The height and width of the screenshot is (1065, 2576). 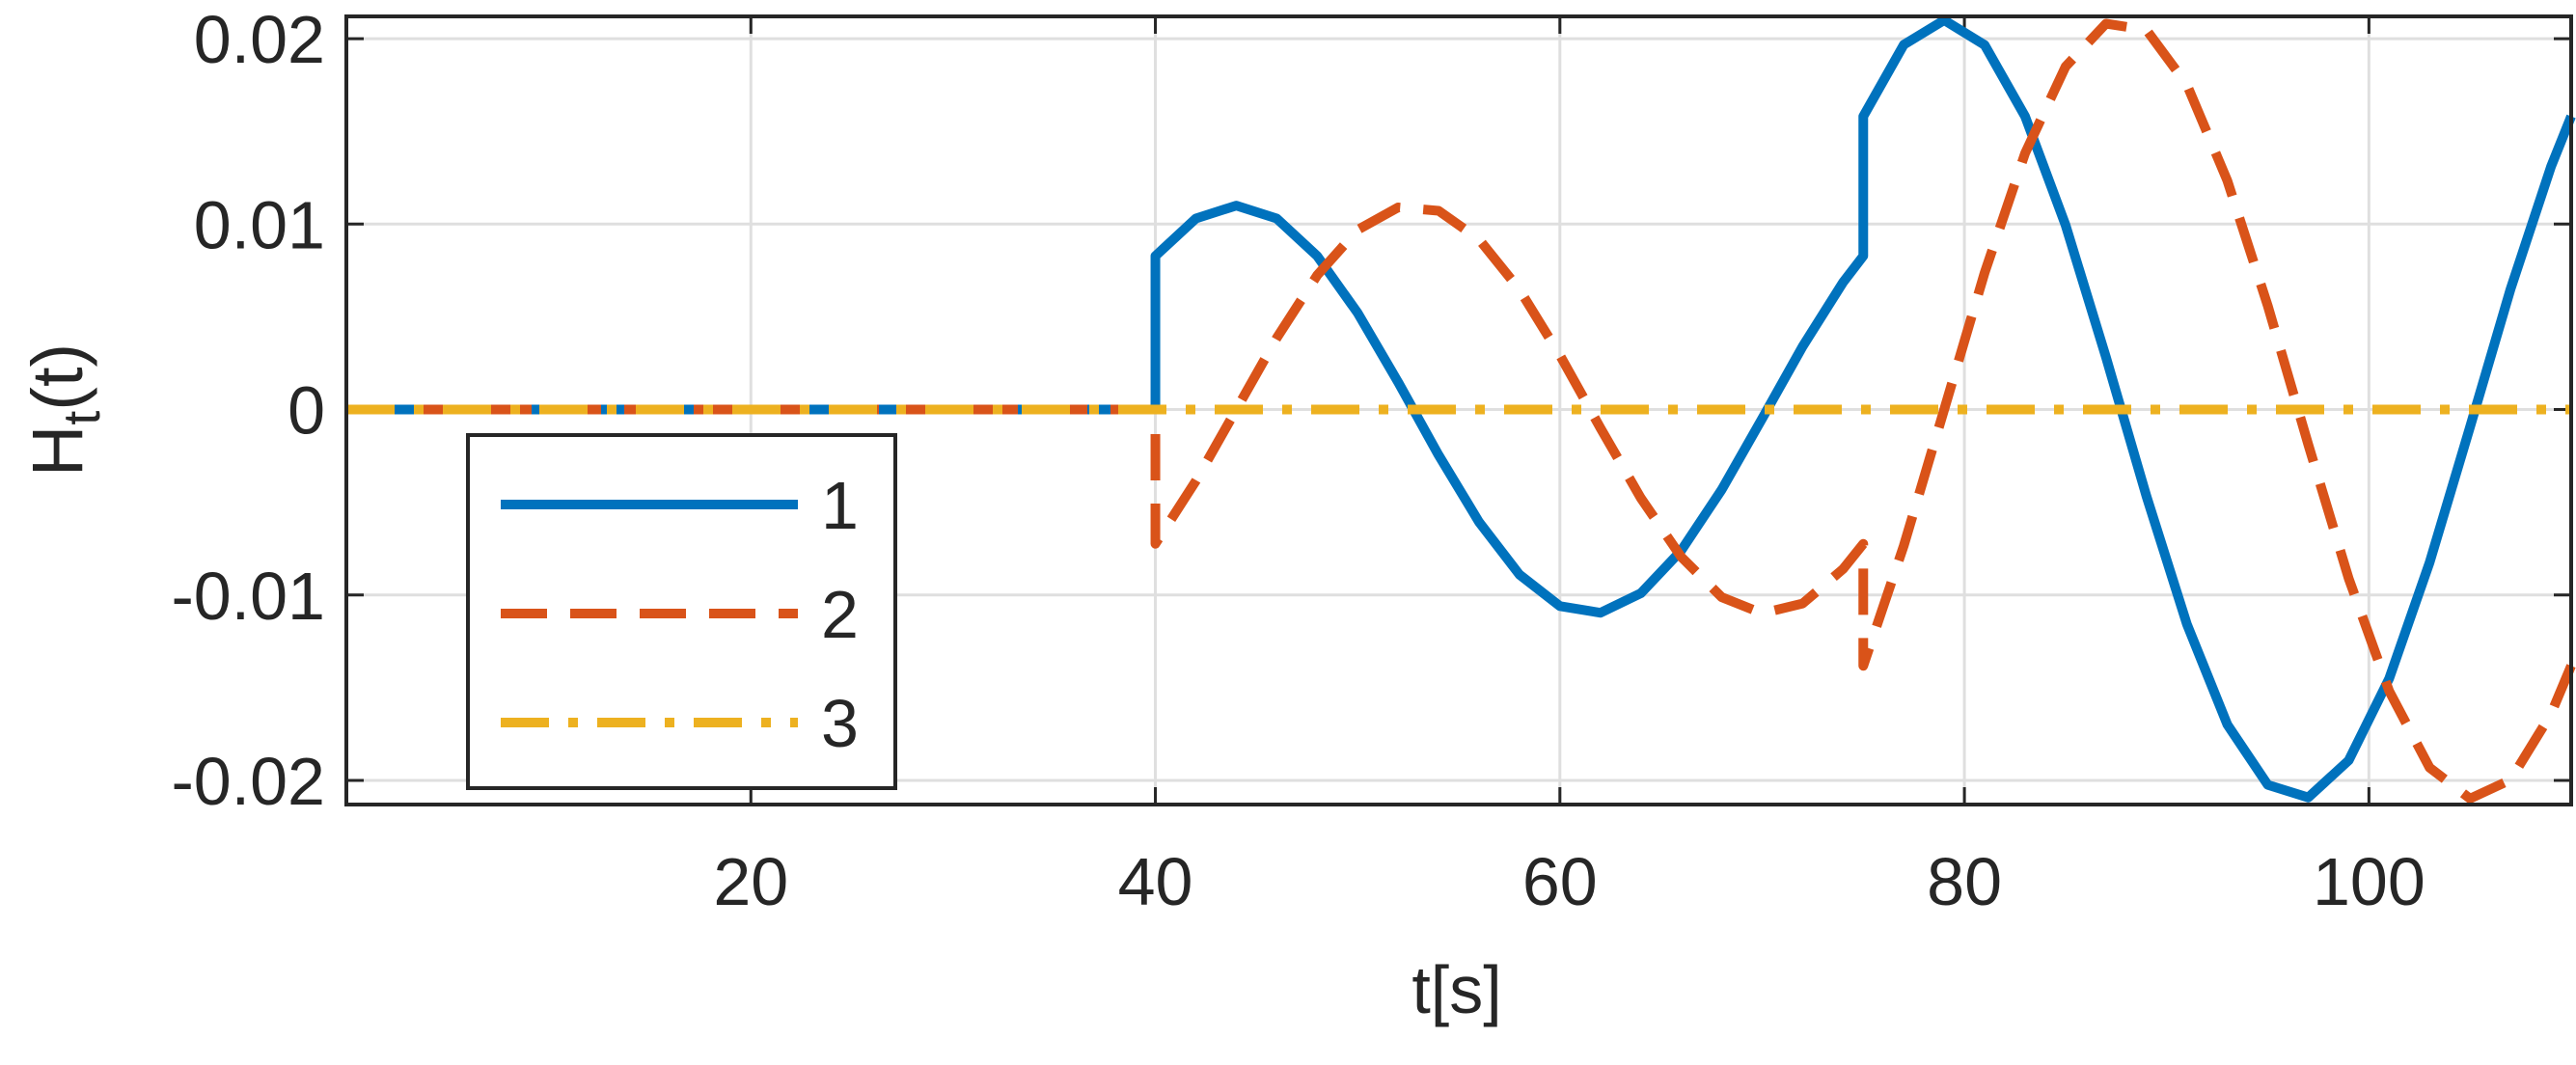 What do you see at coordinates (248, 781) in the screenshot?
I see `y-tick-label: -0.02` at bounding box center [248, 781].